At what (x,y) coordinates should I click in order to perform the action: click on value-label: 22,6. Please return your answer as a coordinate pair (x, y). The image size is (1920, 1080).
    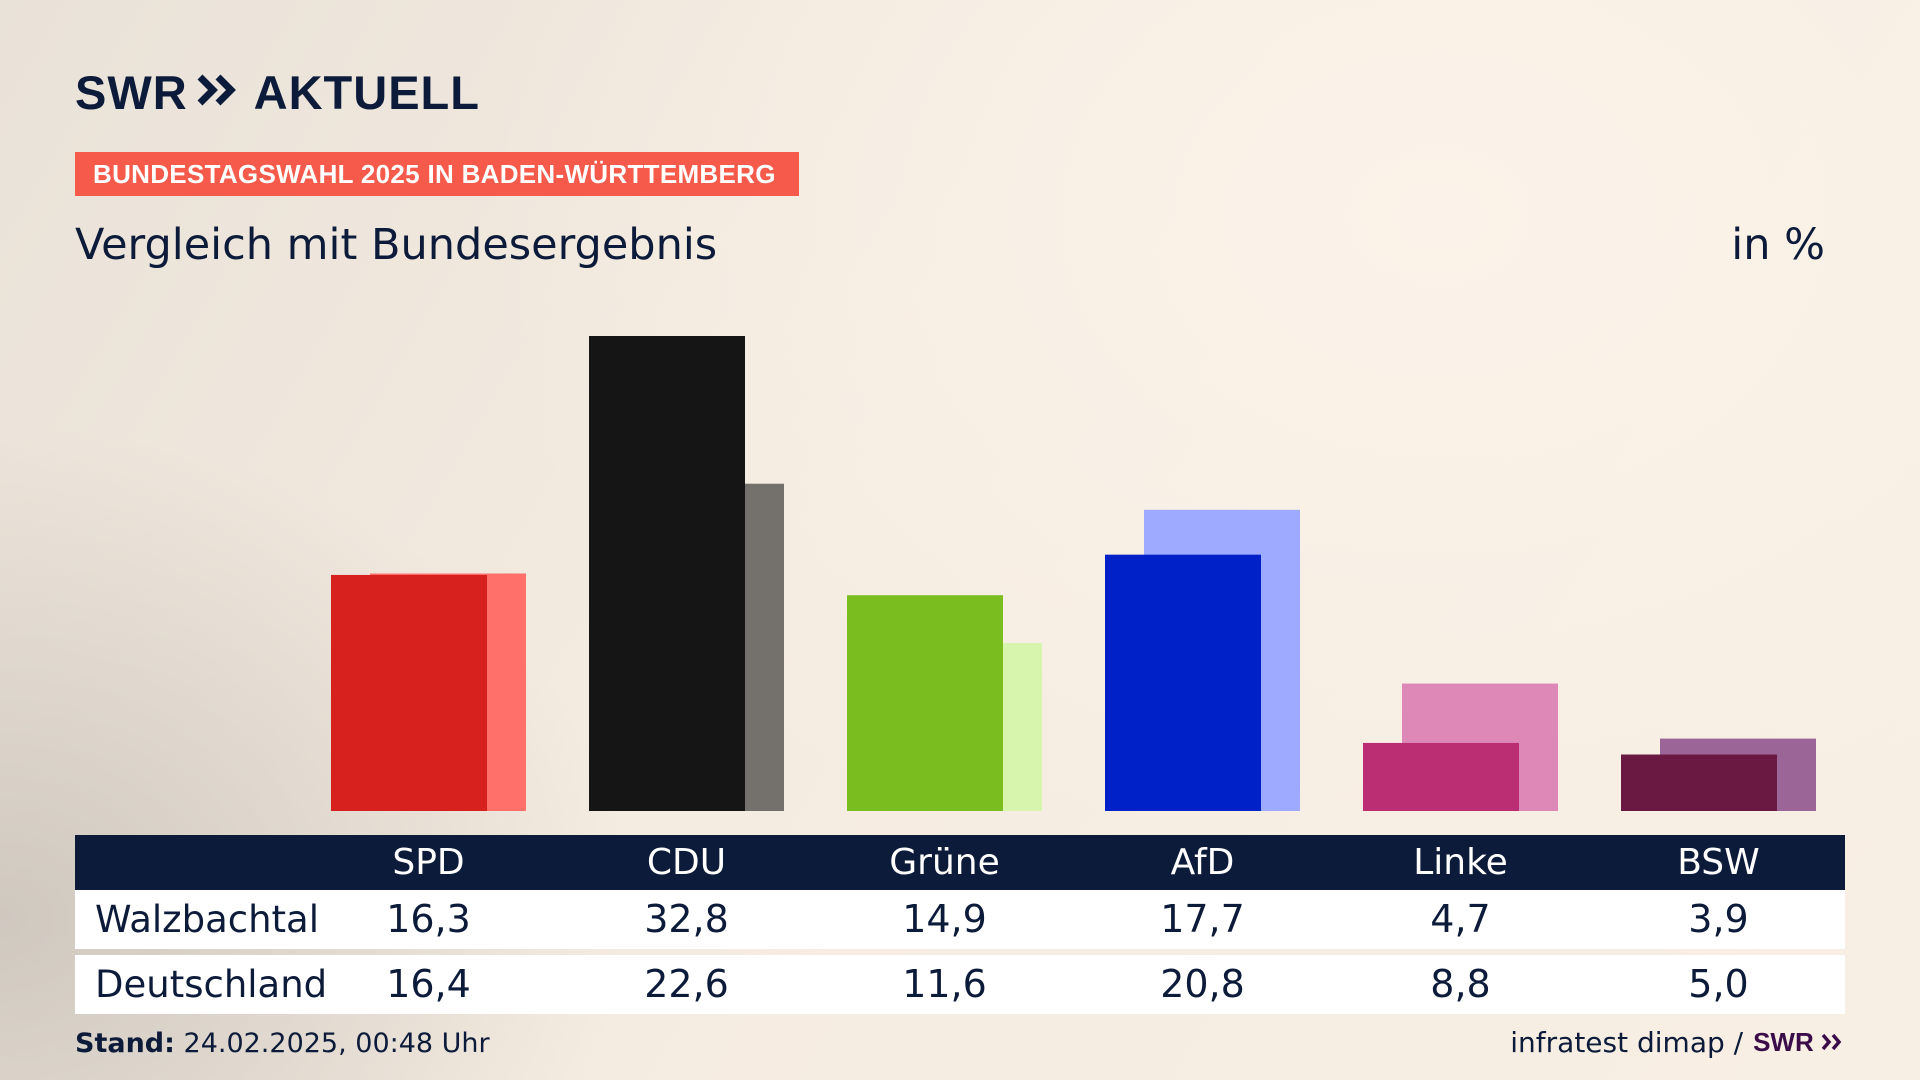
    Looking at the image, I should click on (686, 984).